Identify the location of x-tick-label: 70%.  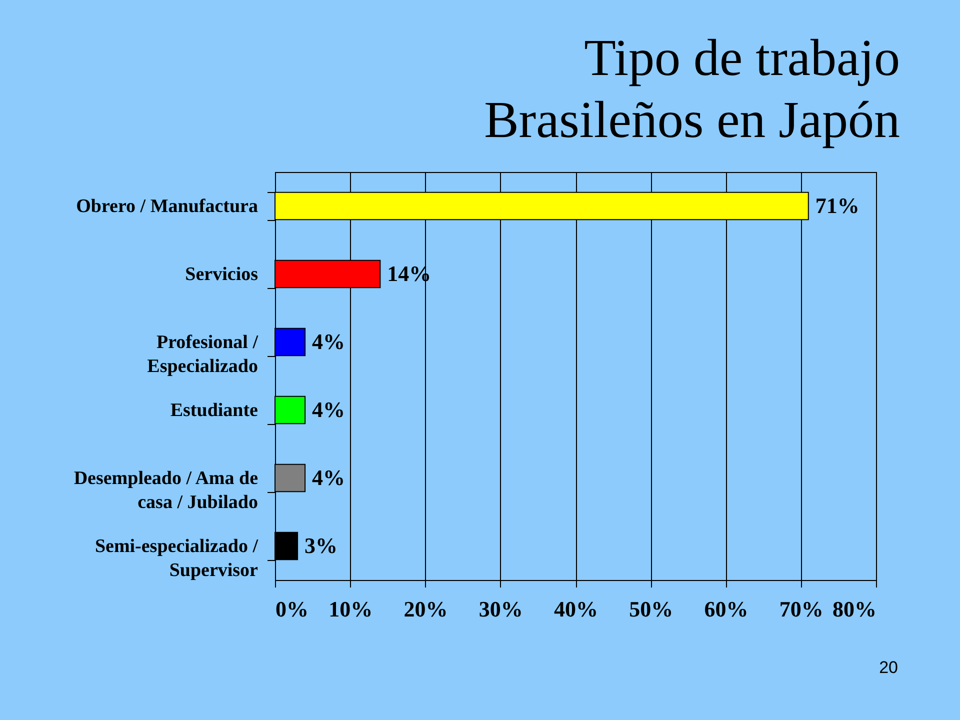
(801, 609).